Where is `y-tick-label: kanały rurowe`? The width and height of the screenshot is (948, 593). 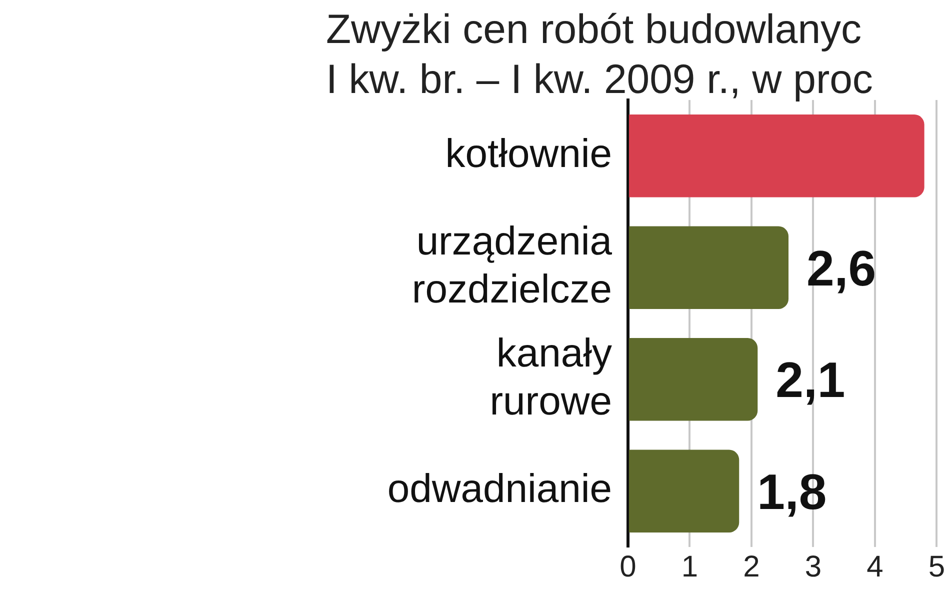
y-tick-label: kanały rurowe is located at coordinates (551, 377).